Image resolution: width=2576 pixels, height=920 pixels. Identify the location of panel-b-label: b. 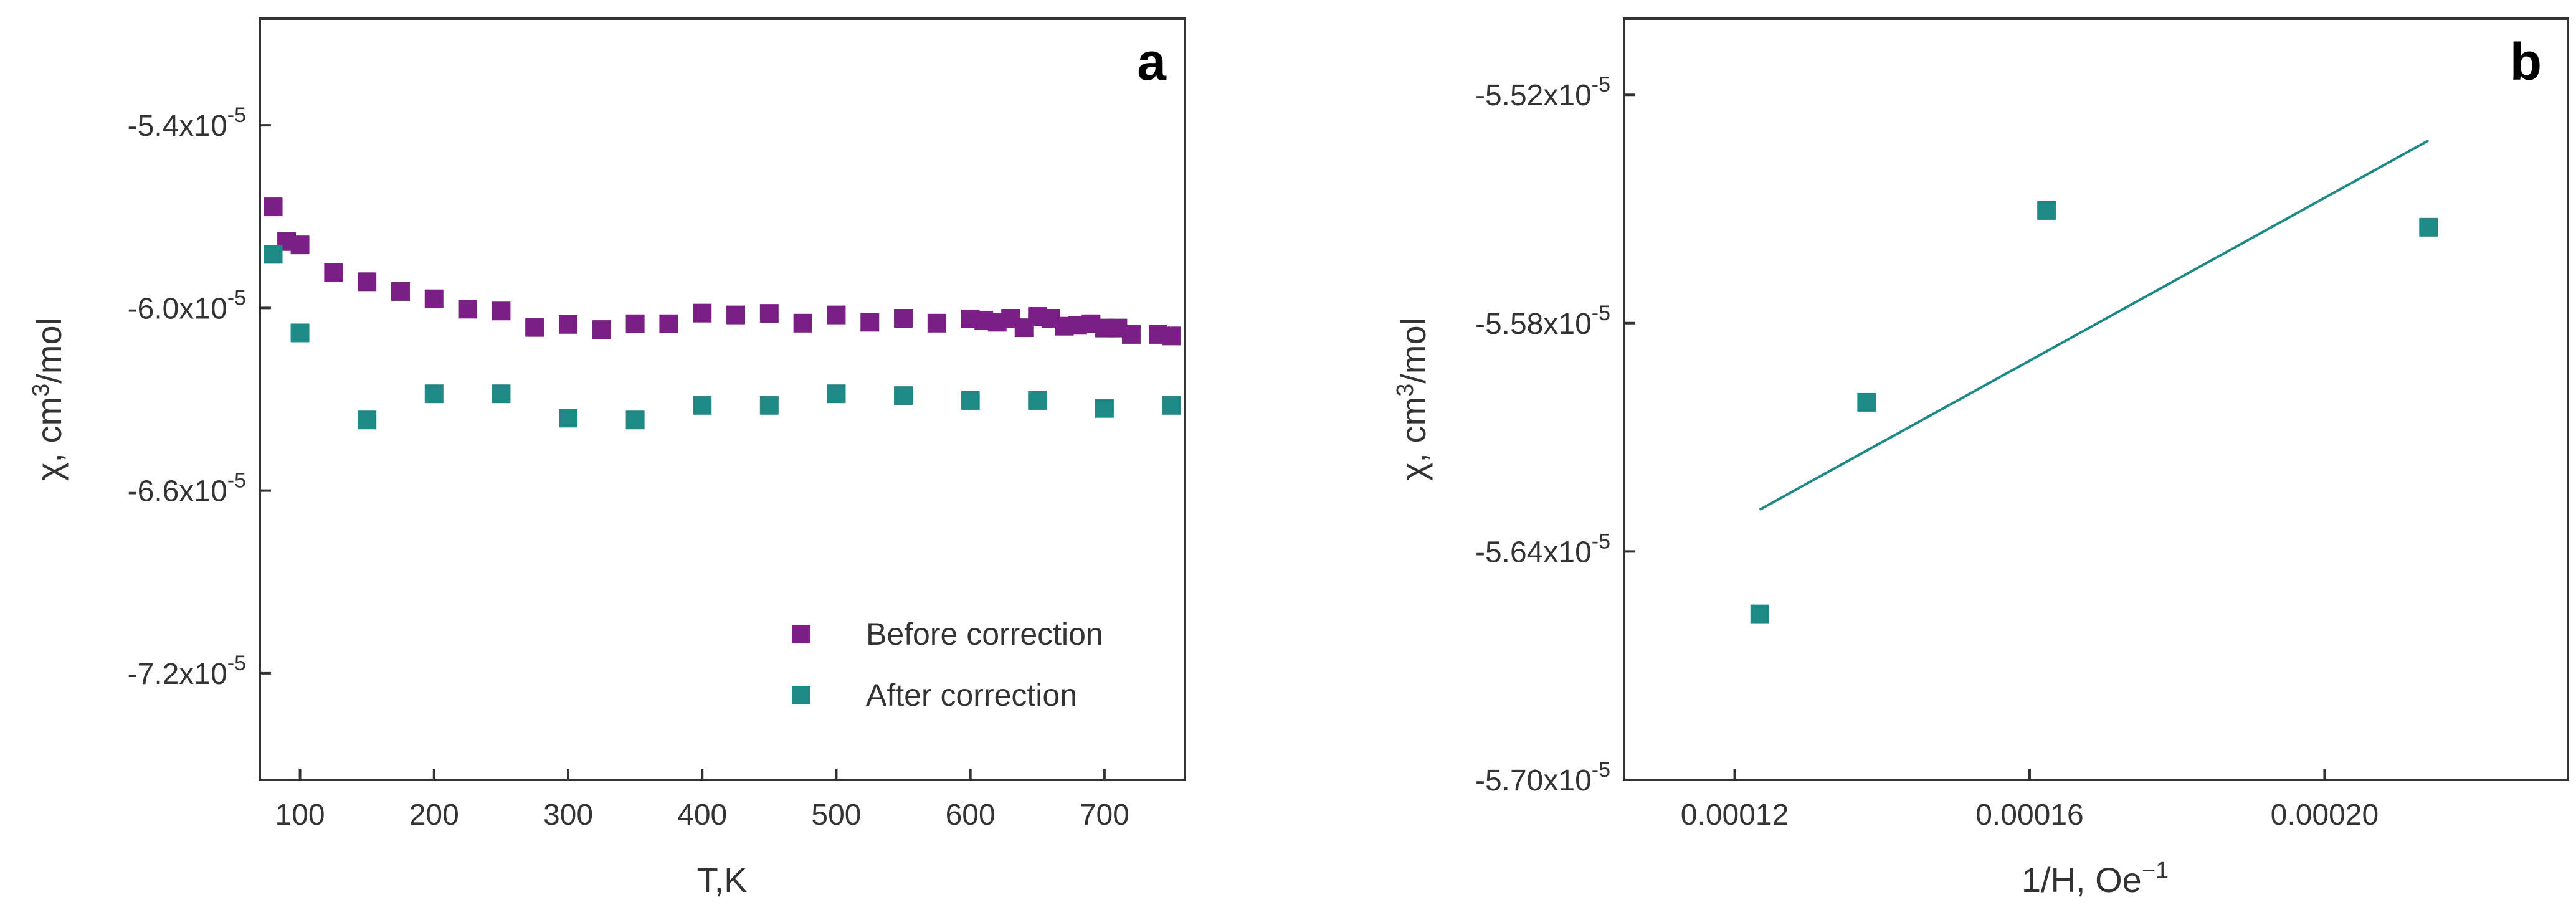
(2526, 62).